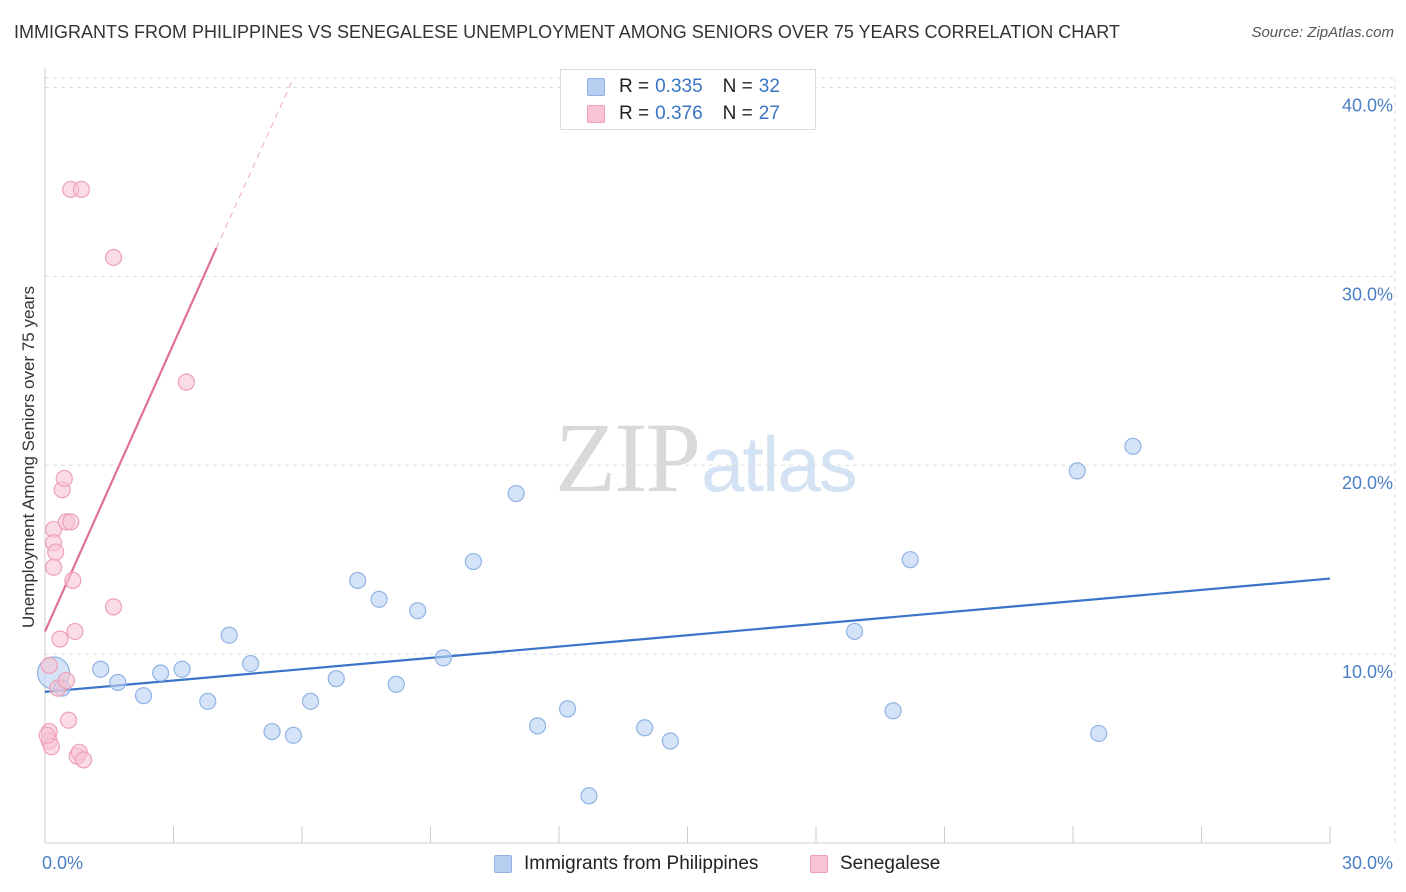  What do you see at coordinates (130, 439) in the screenshot?
I see `senegalese-trend-line` at bounding box center [130, 439].